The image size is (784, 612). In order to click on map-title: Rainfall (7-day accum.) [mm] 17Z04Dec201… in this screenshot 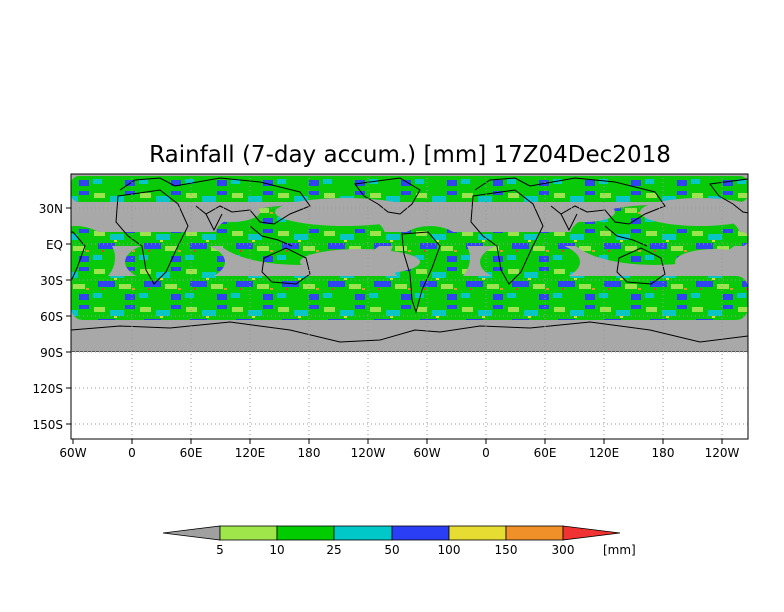, I will do `click(410, 155)`.